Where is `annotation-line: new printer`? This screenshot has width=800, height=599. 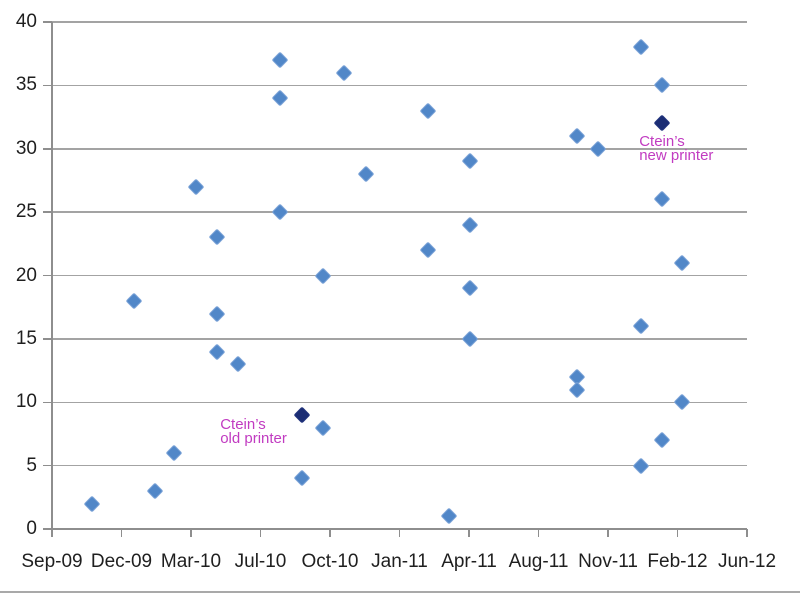
annotation-line: new printer is located at coordinates (676, 156).